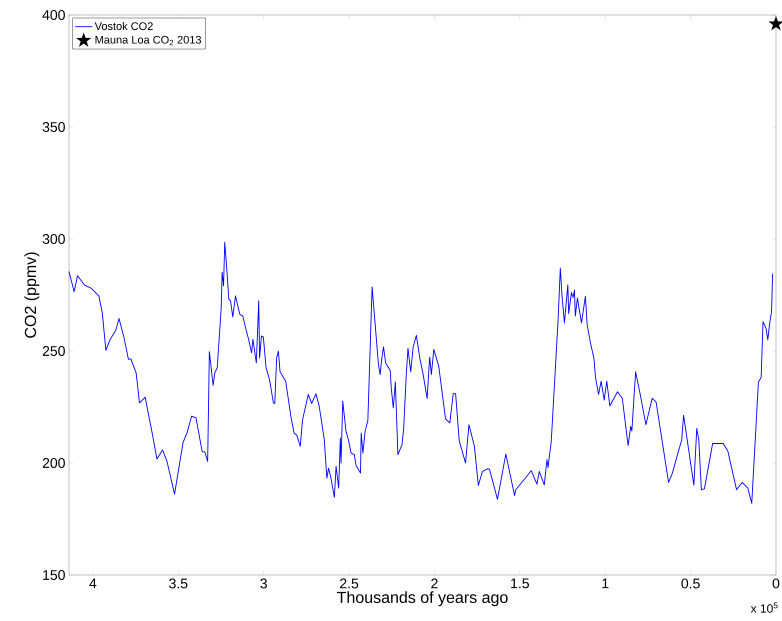 Image resolution: width=782 pixels, height=621 pixels. Describe the element at coordinates (776, 583) in the screenshot. I see `x-tick-label: 0` at that location.